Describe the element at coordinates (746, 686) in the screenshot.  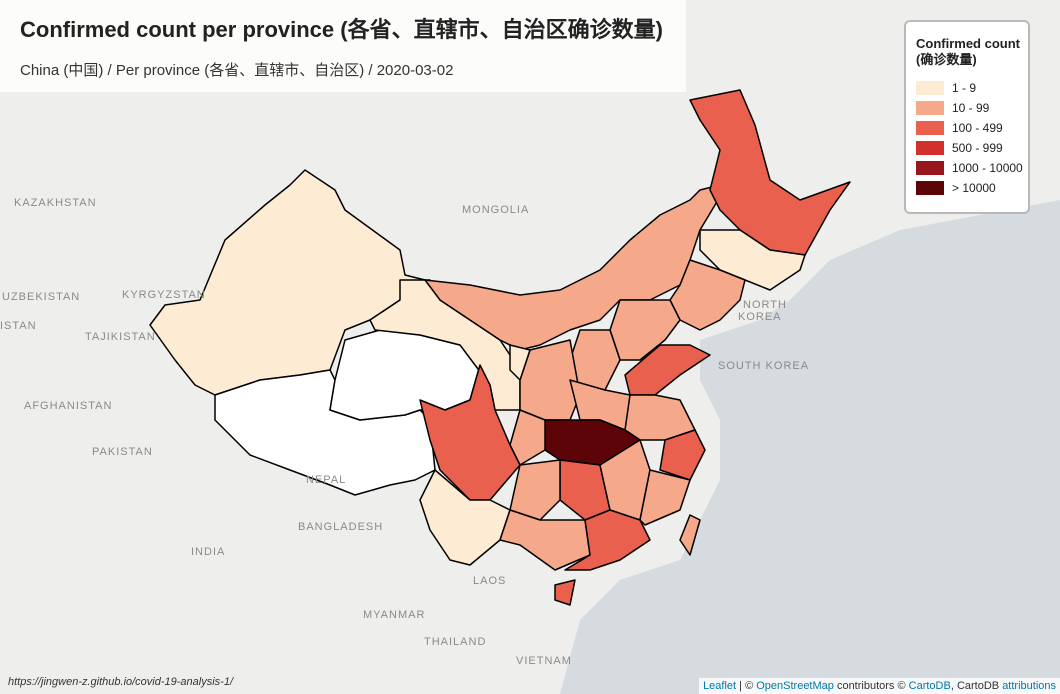
I see `attribution-text: | ©` at that location.